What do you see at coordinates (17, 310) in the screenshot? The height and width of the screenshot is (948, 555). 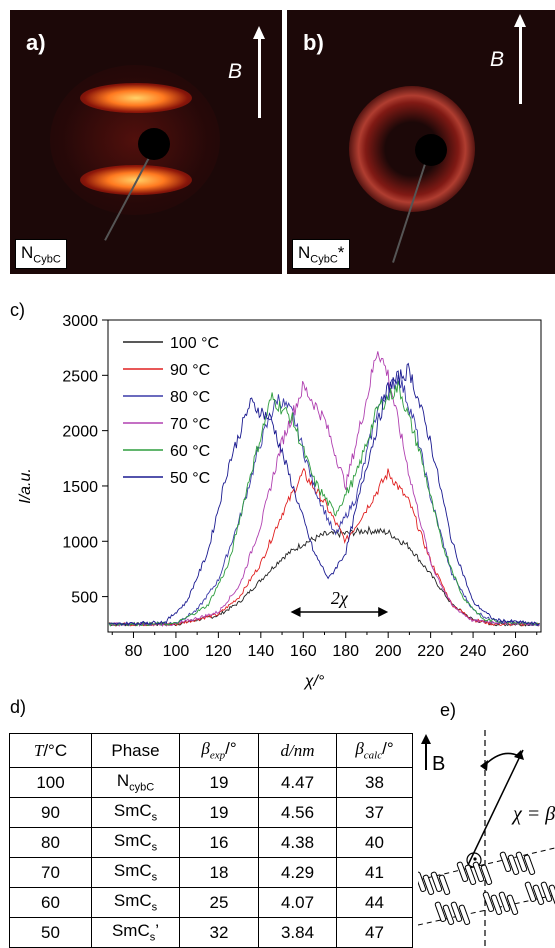 I see `panel-label-c: c)` at bounding box center [17, 310].